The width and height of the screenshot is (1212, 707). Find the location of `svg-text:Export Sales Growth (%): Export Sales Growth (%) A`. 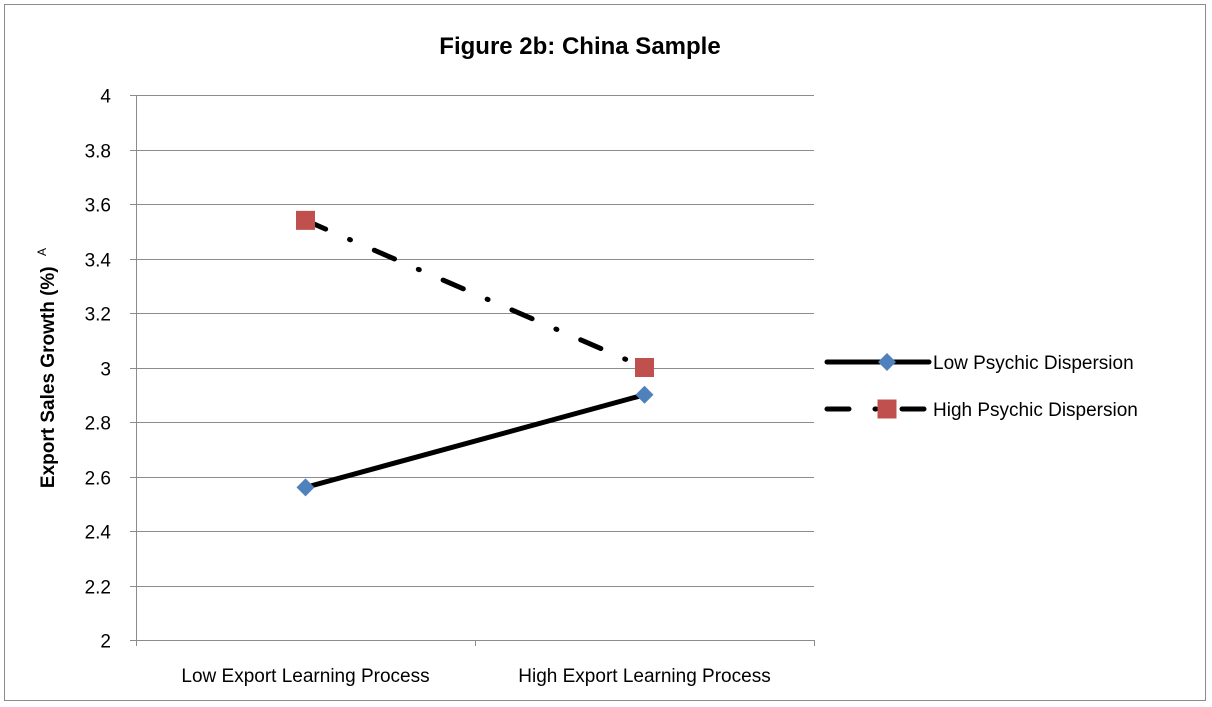

svg-text:Export Sales Growth (%): Export Sales Growth (%) A is located at coordinates (47, 368).